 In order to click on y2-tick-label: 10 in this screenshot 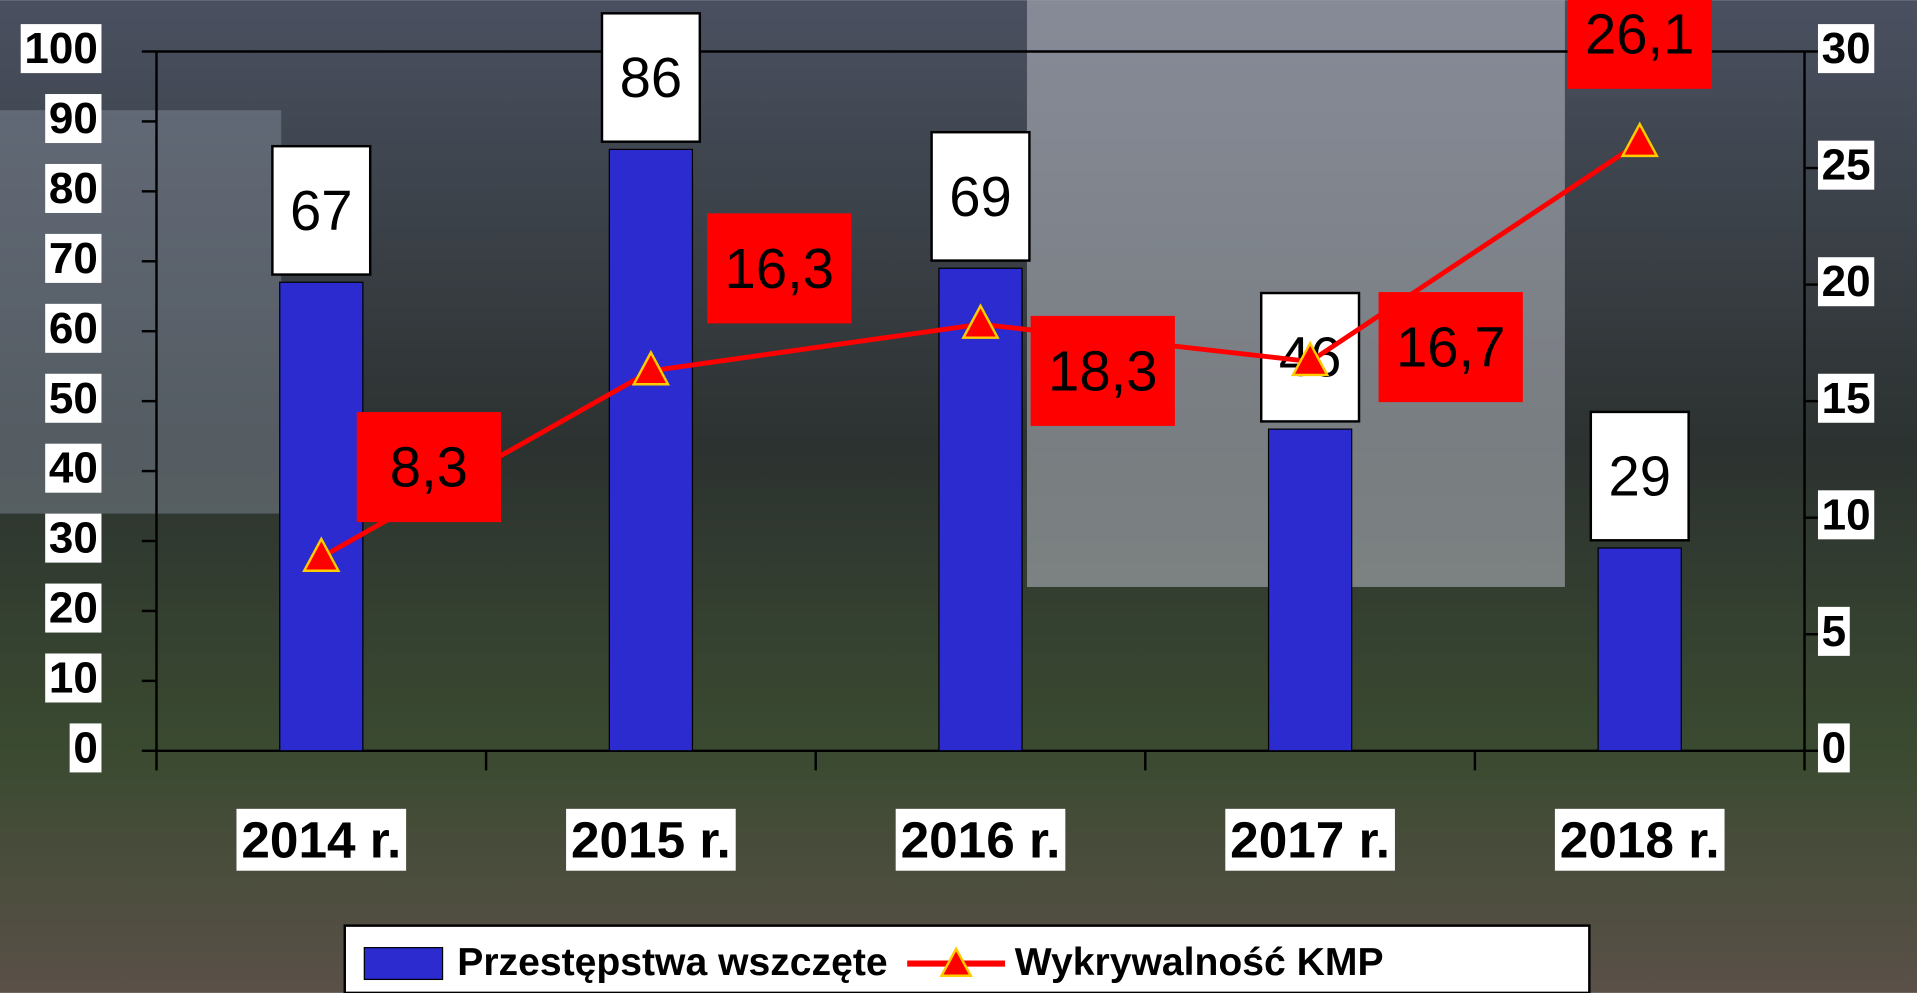, I will do `click(1846, 514)`.